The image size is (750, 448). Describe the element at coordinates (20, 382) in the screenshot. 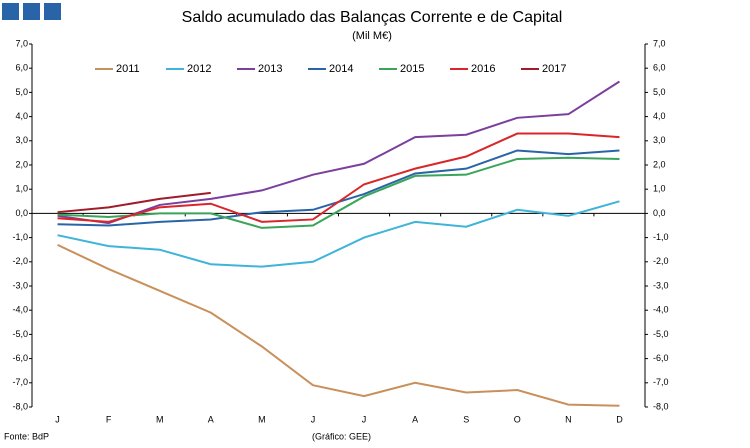

I see `y-tick-label: -7,0` at that location.